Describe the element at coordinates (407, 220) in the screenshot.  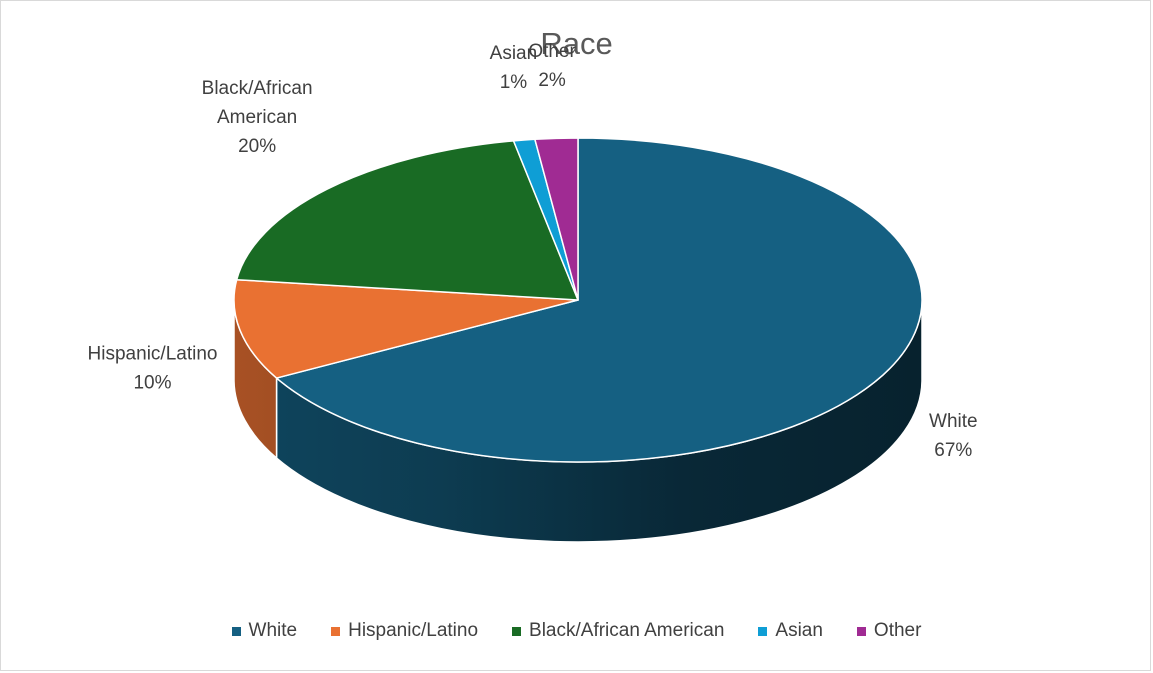
I see `slice-black-african-american` at that location.